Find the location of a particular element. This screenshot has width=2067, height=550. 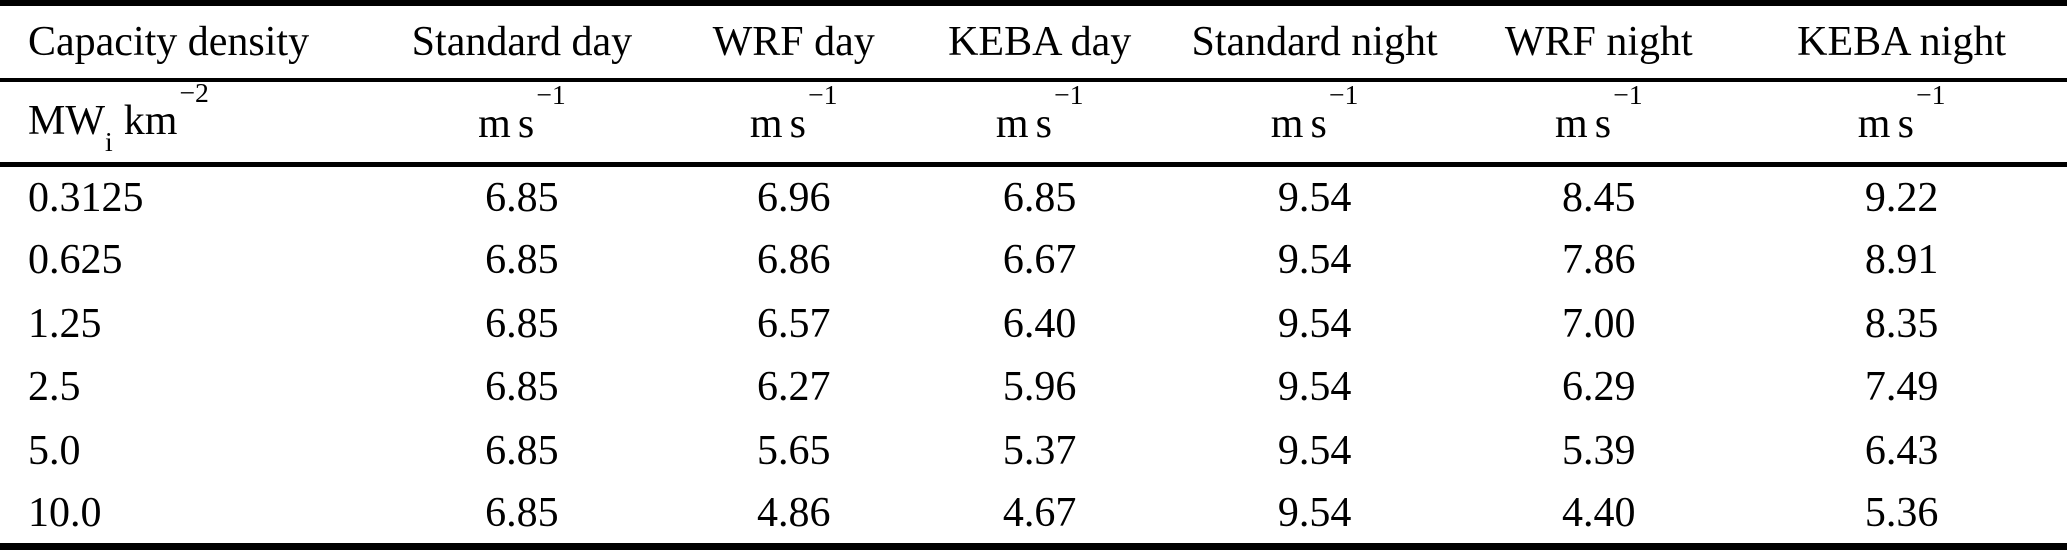

table-cell: 5.96 is located at coordinates (1039, 387).